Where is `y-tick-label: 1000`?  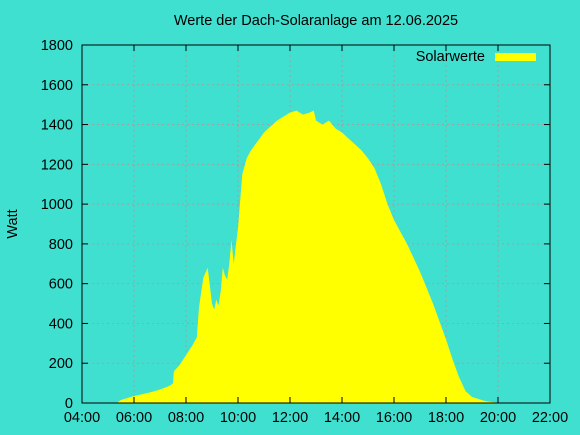 y-tick-label: 1000 is located at coordinates (57, 205).